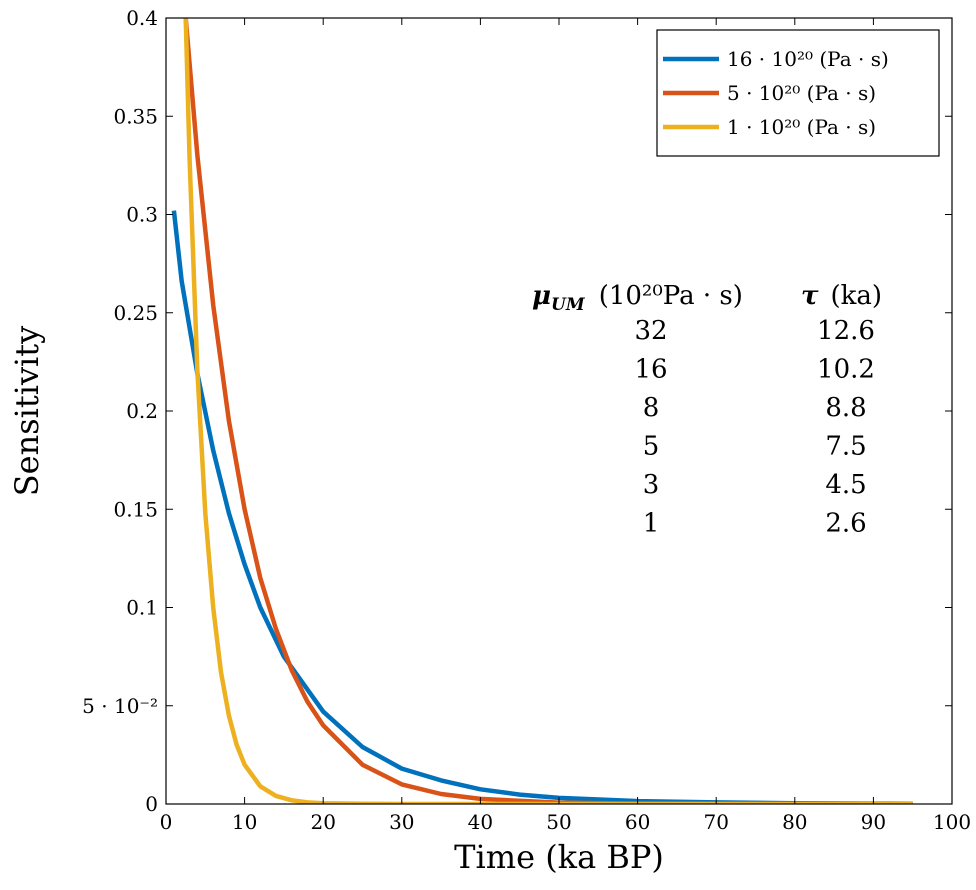 The height and width of the screenshot is (890, 976). What do you see at coordinates (142, 608) in the screenshot?
I see `y-tick-label: 0.1` at bounding box center [142, 608].